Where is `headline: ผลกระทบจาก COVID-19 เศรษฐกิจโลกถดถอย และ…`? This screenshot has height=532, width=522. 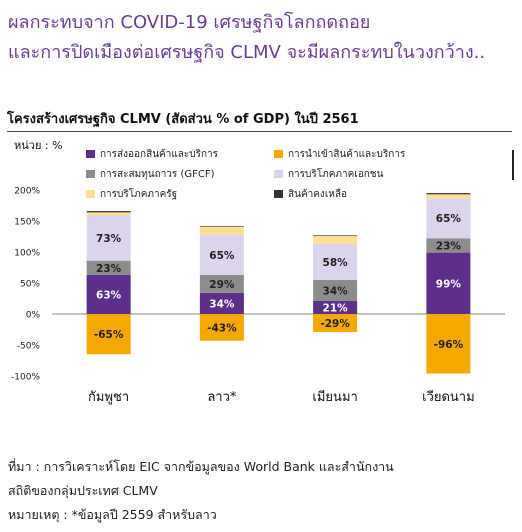 headline: ผลกระทบจาก COVID-19 เศรษฐกิจโลกถดถอย และ… is located at coordinates (263, 38).